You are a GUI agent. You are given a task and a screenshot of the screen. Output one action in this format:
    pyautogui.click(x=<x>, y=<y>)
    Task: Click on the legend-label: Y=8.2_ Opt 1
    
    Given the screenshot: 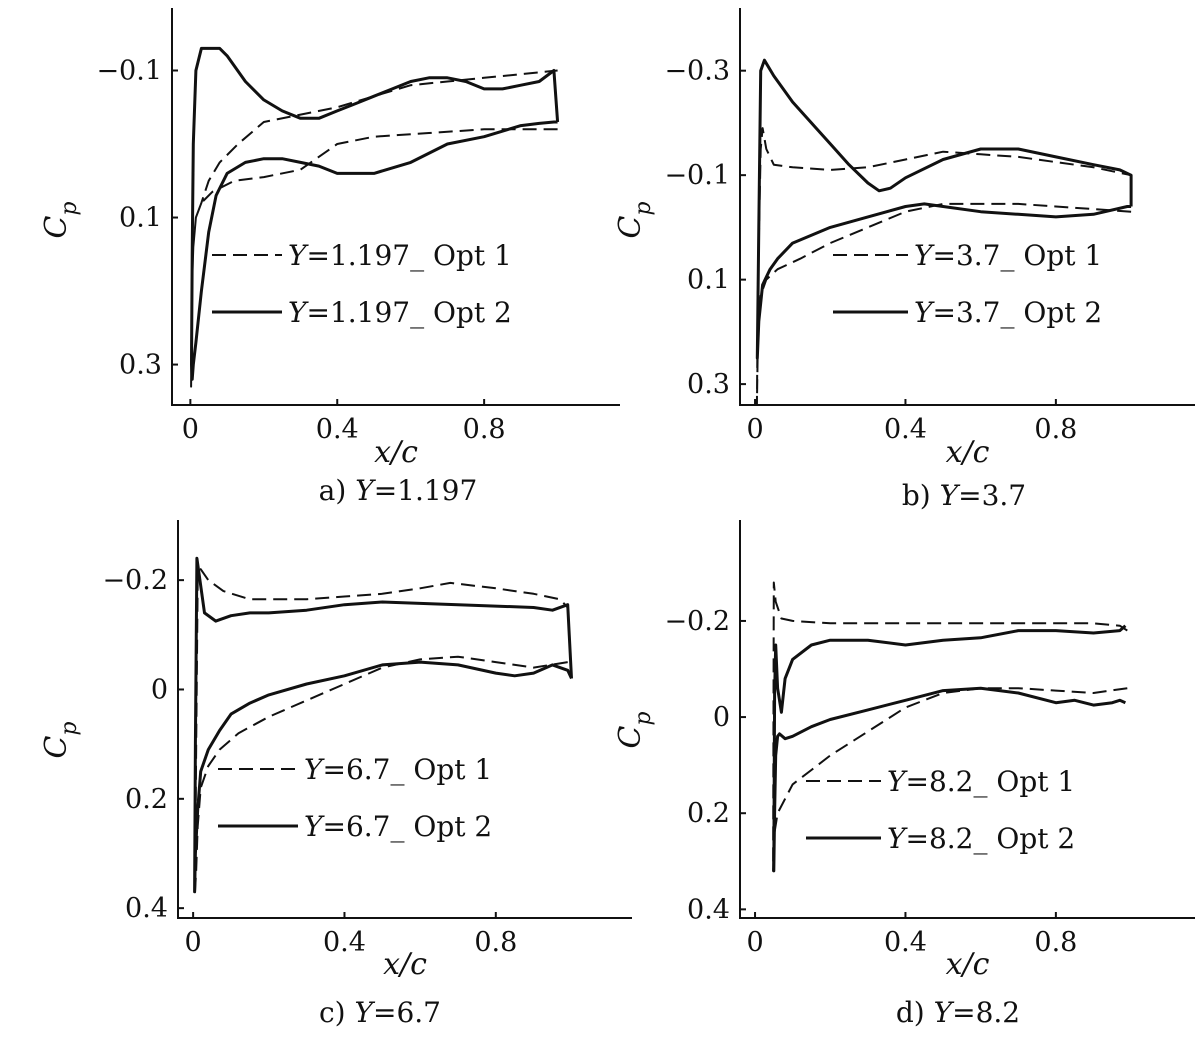 What is the action you would take?
    pyautogui.click(x=981, y=781)
    